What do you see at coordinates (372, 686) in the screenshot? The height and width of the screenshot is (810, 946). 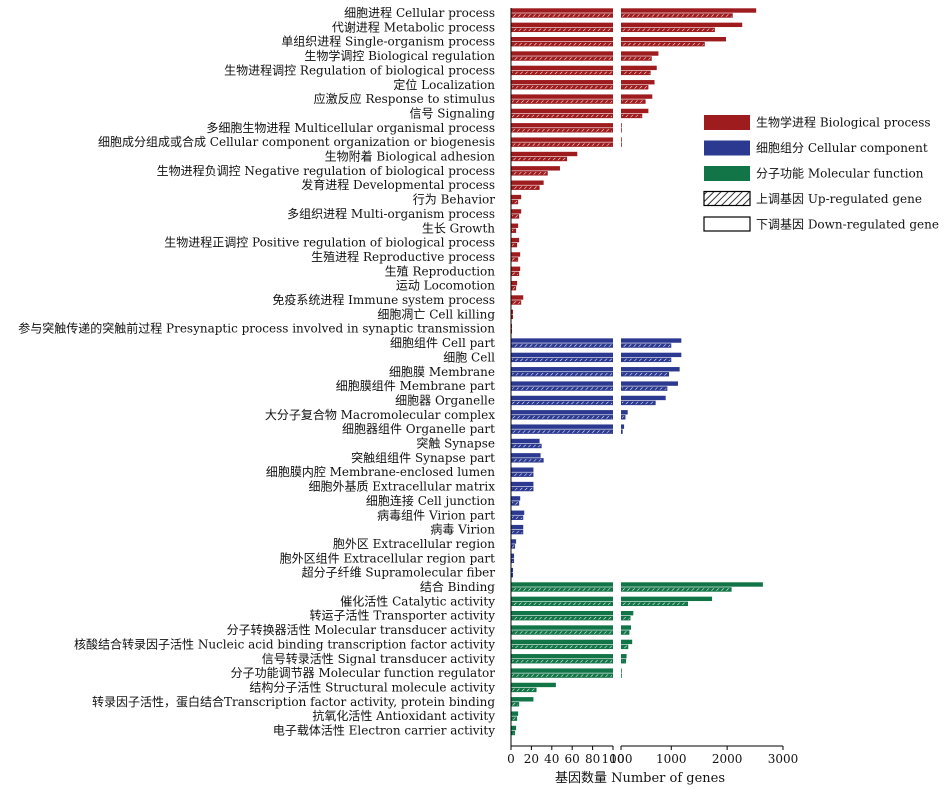 I see `category-label: 结构分子活性 Structural molecule activity` at bounding box center [372, 686].